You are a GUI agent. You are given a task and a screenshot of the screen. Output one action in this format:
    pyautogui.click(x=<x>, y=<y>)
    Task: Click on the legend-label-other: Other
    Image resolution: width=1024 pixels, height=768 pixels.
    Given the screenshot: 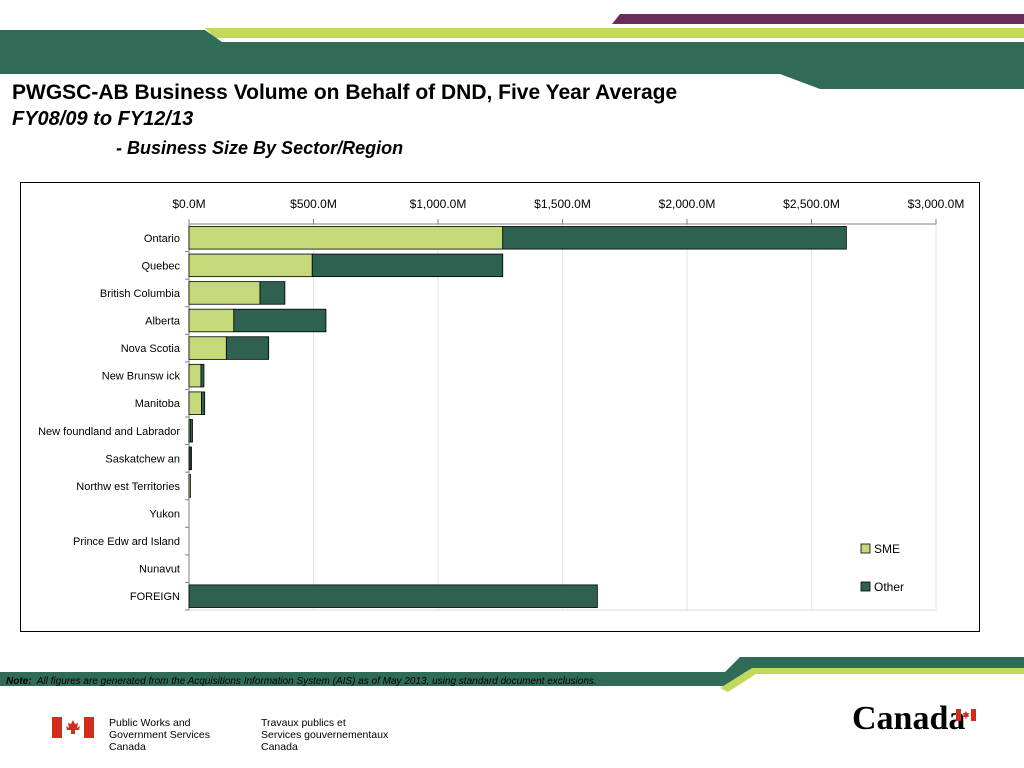 What is the action you would take?
    pyautogui.click(x=889, y=587)
    